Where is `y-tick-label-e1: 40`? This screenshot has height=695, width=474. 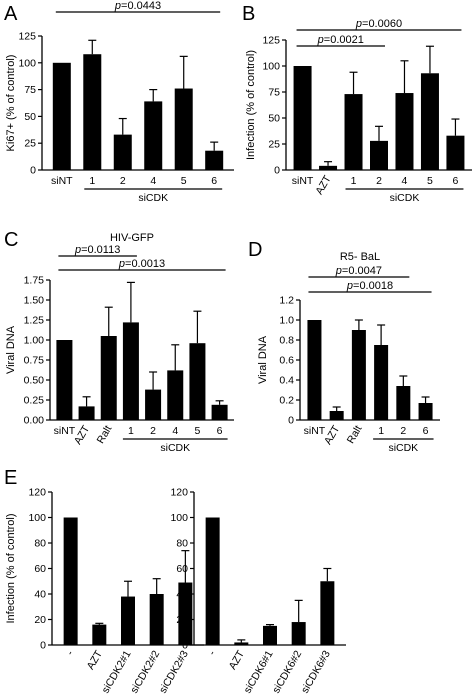
y-tick-label-e1: 40 is located at coordinates (40, 595).